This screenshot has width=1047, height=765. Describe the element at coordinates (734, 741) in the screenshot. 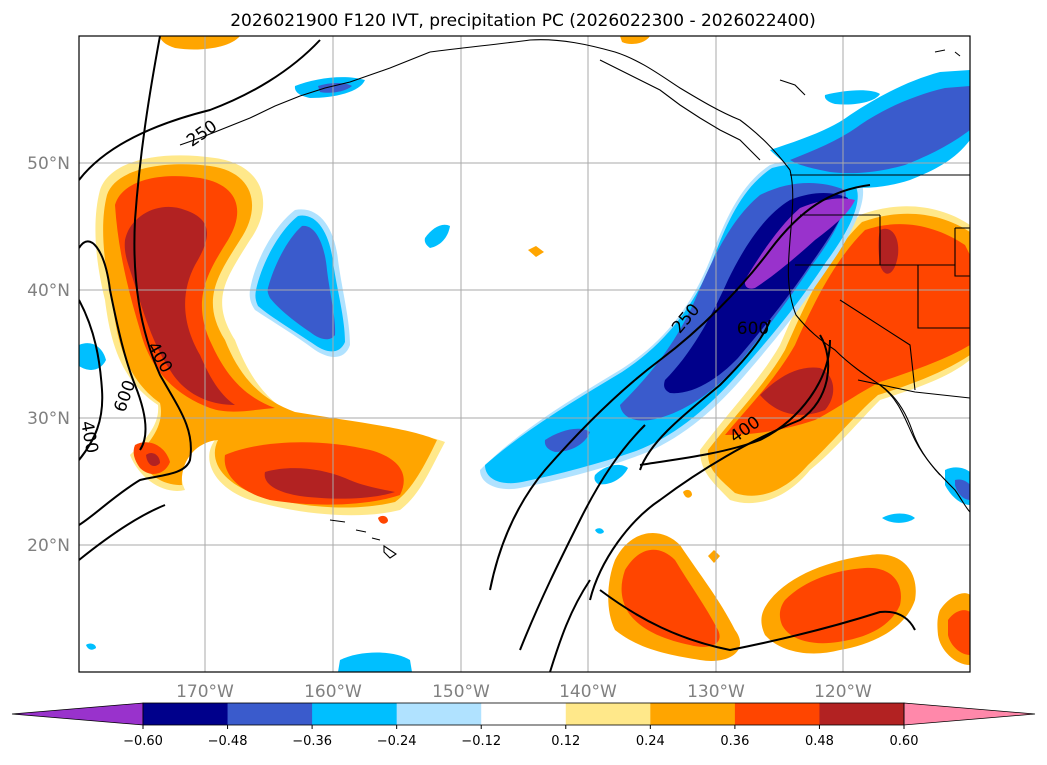

I see `colorbar-tick-label: 0.36` at that location.